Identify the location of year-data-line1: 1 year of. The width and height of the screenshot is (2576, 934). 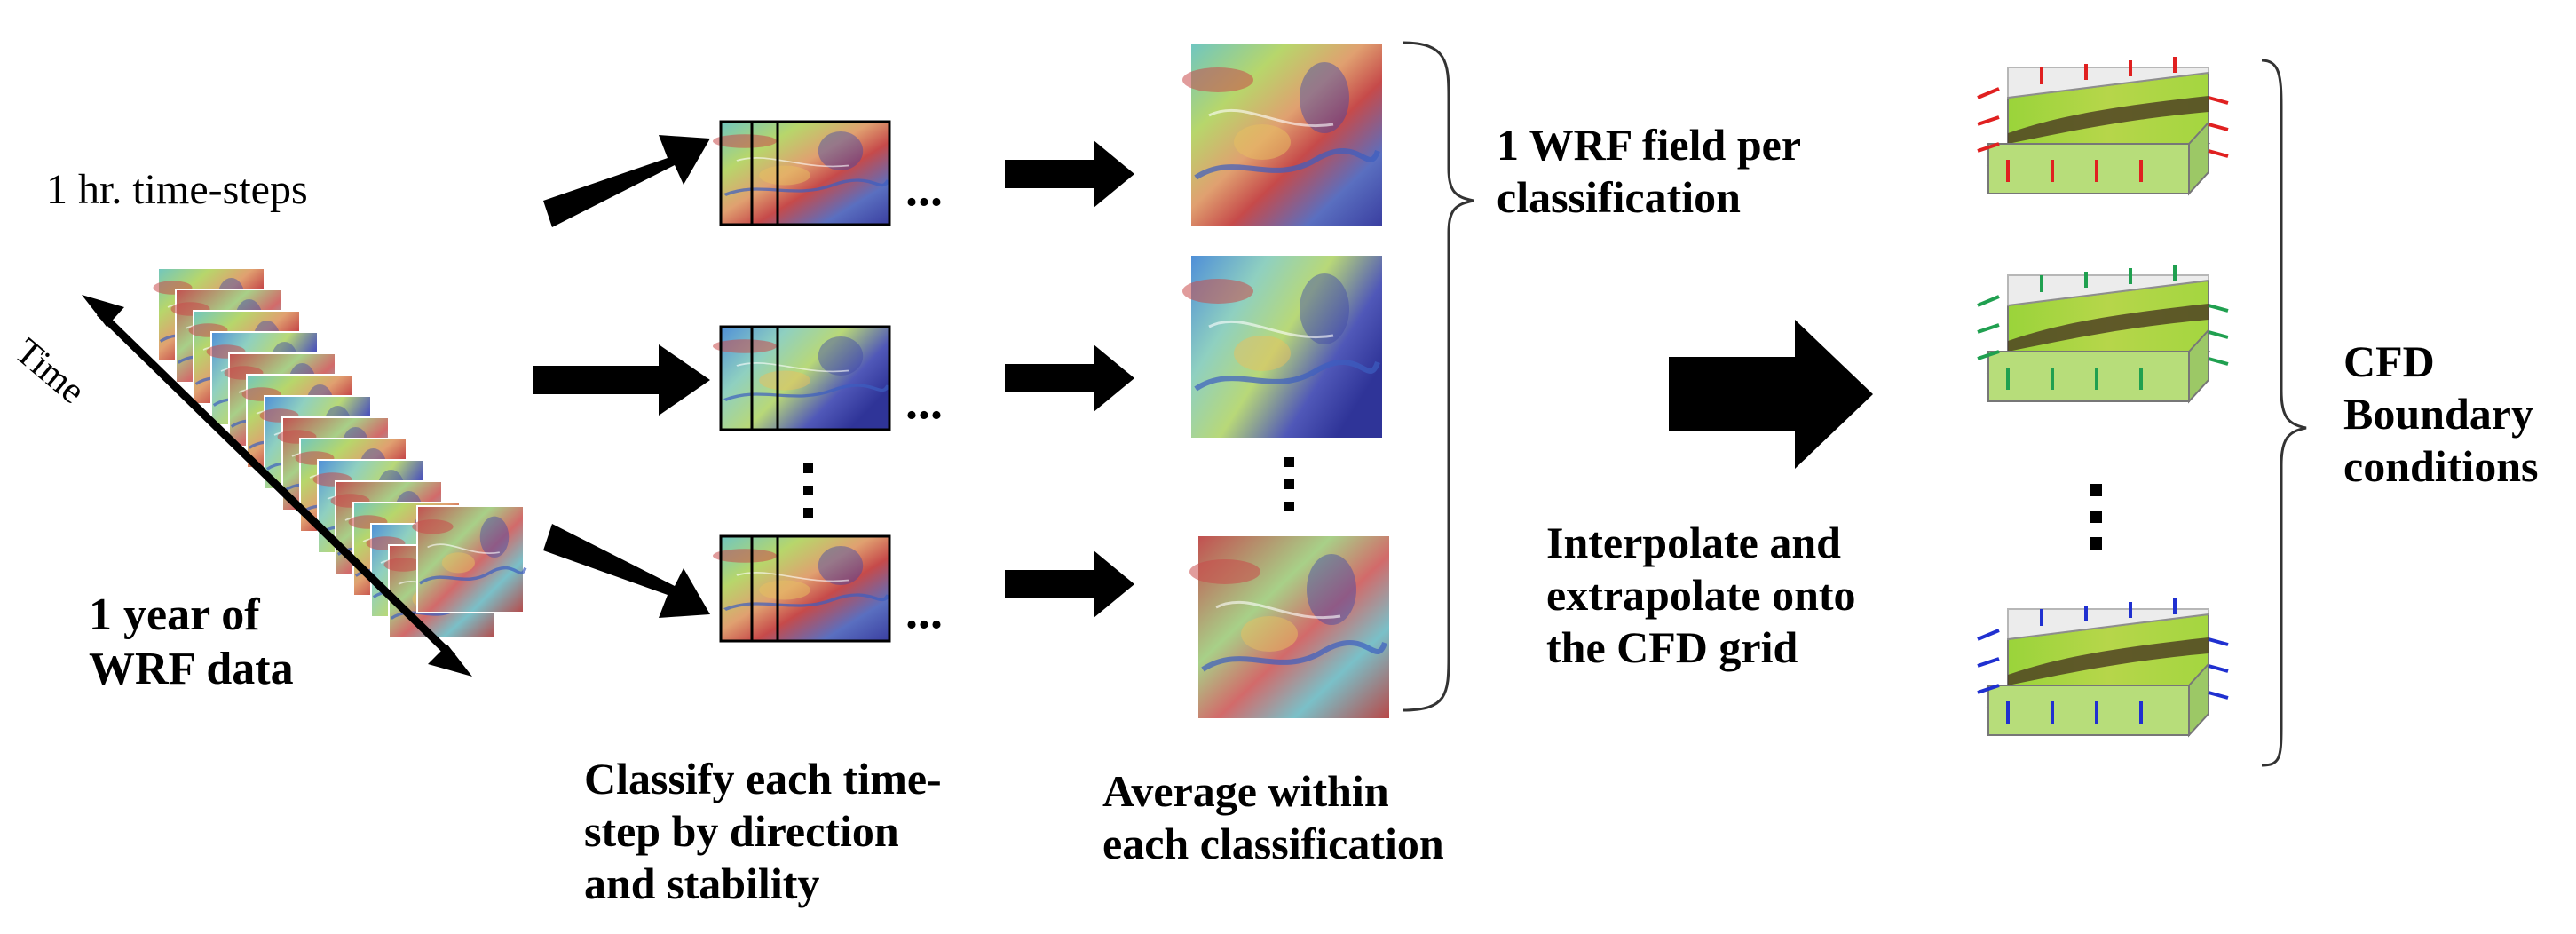
(174, 615).